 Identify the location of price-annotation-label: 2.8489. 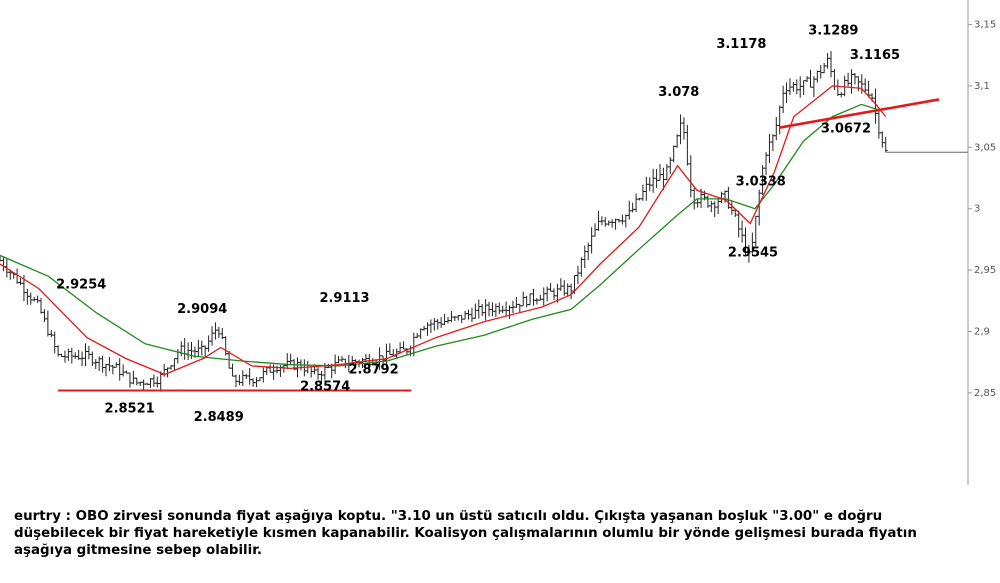
(219, 417).